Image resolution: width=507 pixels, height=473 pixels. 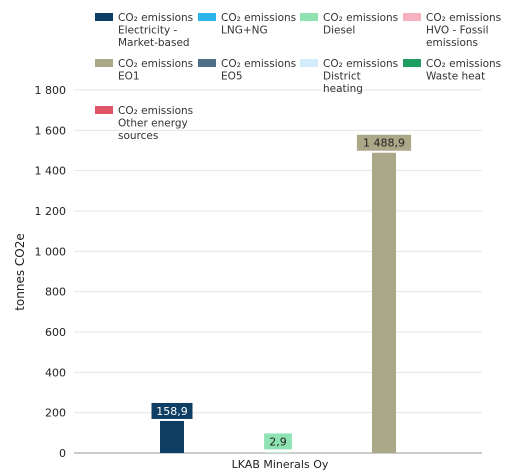 What do you see at coordinates (463, 70) in the screenshot?
I see `legend-label: CO₂ emissions Waste heat` at bounding box center [463, 70].